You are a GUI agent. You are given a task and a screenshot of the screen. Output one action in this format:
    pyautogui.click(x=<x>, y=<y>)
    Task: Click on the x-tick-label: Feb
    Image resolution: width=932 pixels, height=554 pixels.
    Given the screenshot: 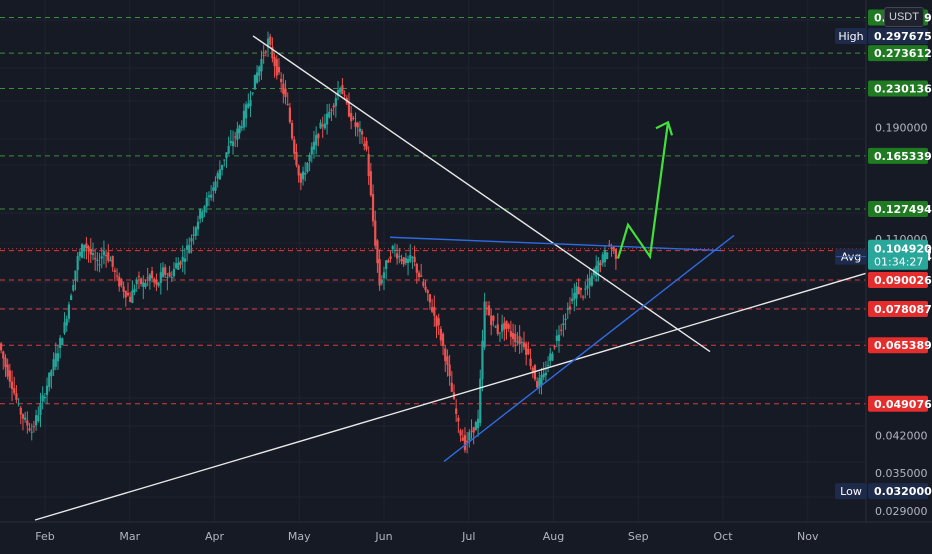 What is the action you would take?
    pyautogui.click(x=44, y=536)
    